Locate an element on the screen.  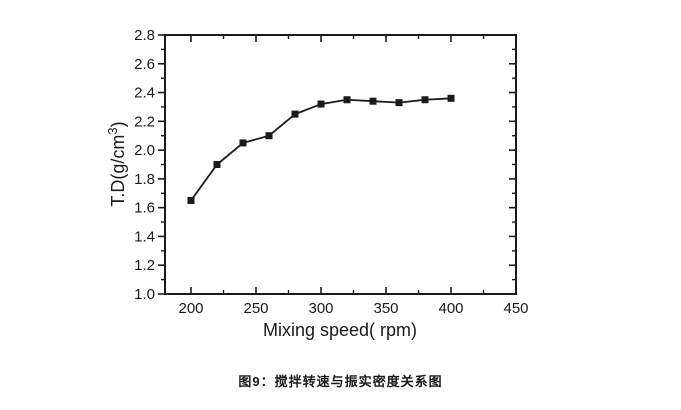
y-tick-label: 1.0 is located at coordinates (144, 294).